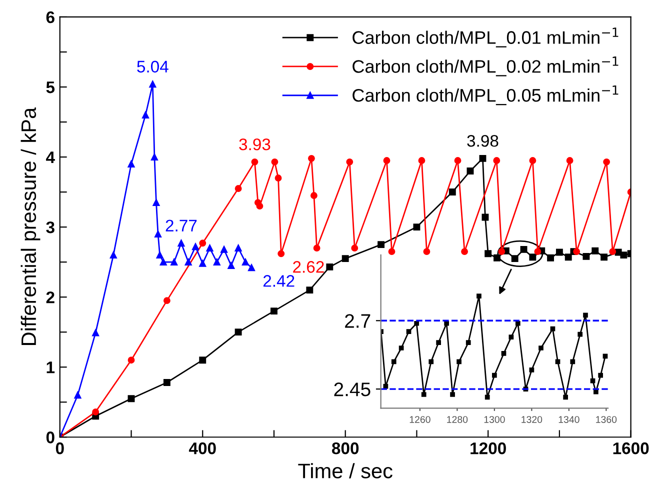 The image size is (651, 499). Describe the element at coordinates (181, 226) in the screenshot. I see `annotation: 2.77` at that location.